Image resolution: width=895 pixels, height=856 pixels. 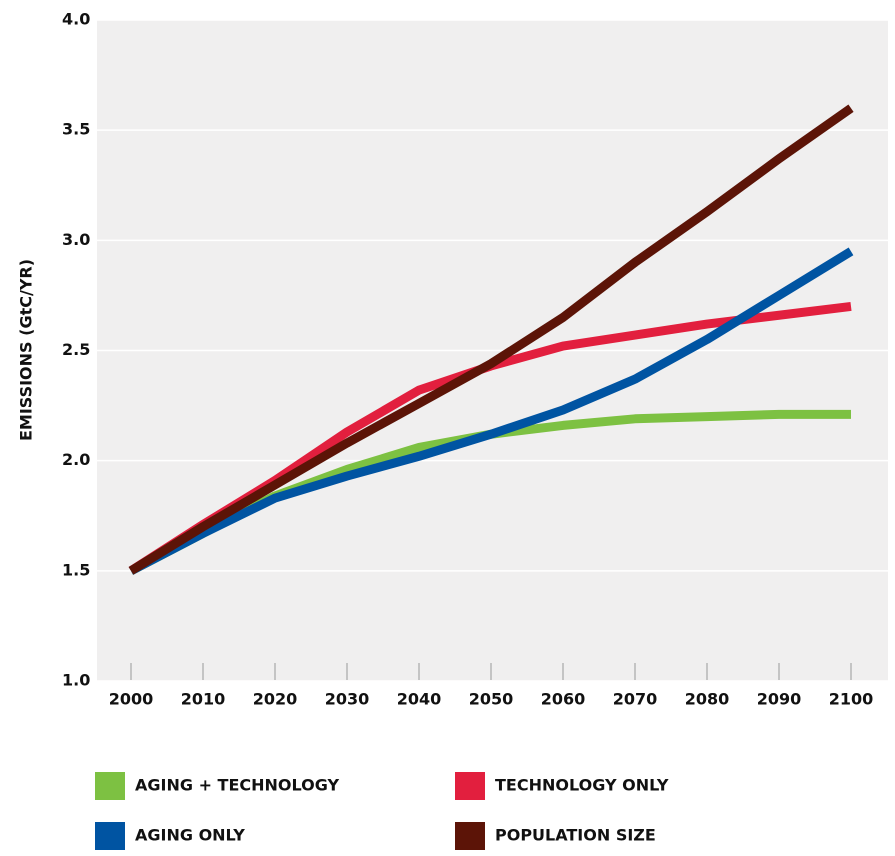 I want to click on x-tick-label: 2010, so click(x=203, y=699).